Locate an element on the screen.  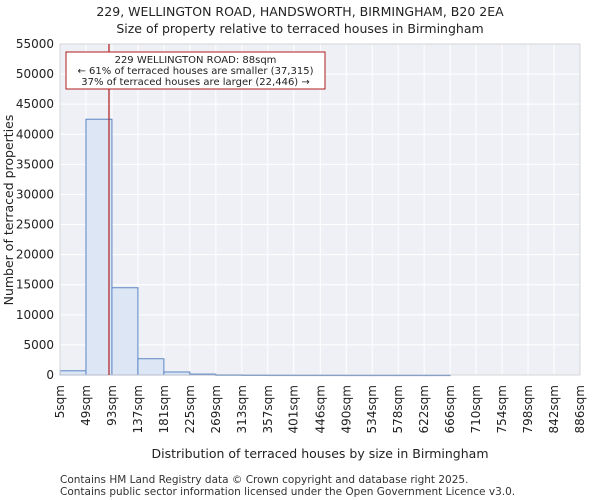
annotation-frame is located at coordinates (195, 70).